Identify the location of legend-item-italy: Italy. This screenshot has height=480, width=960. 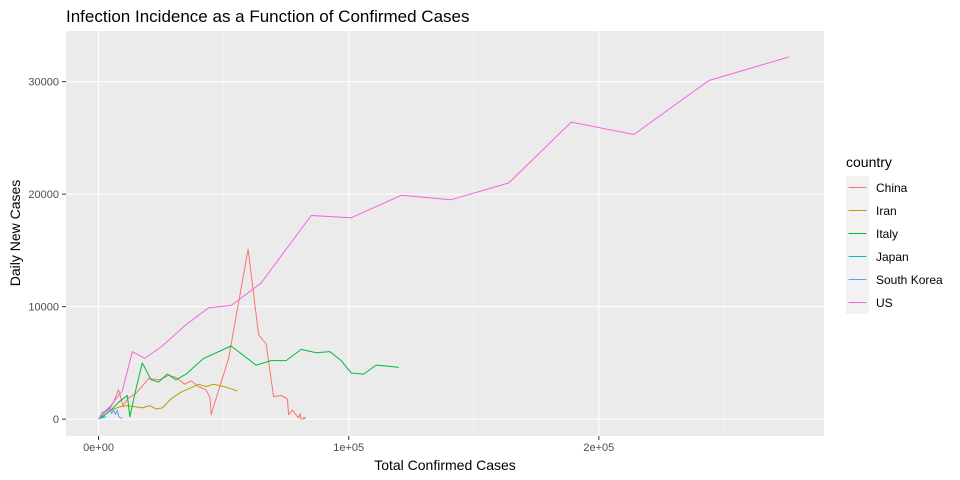
(872, 233).